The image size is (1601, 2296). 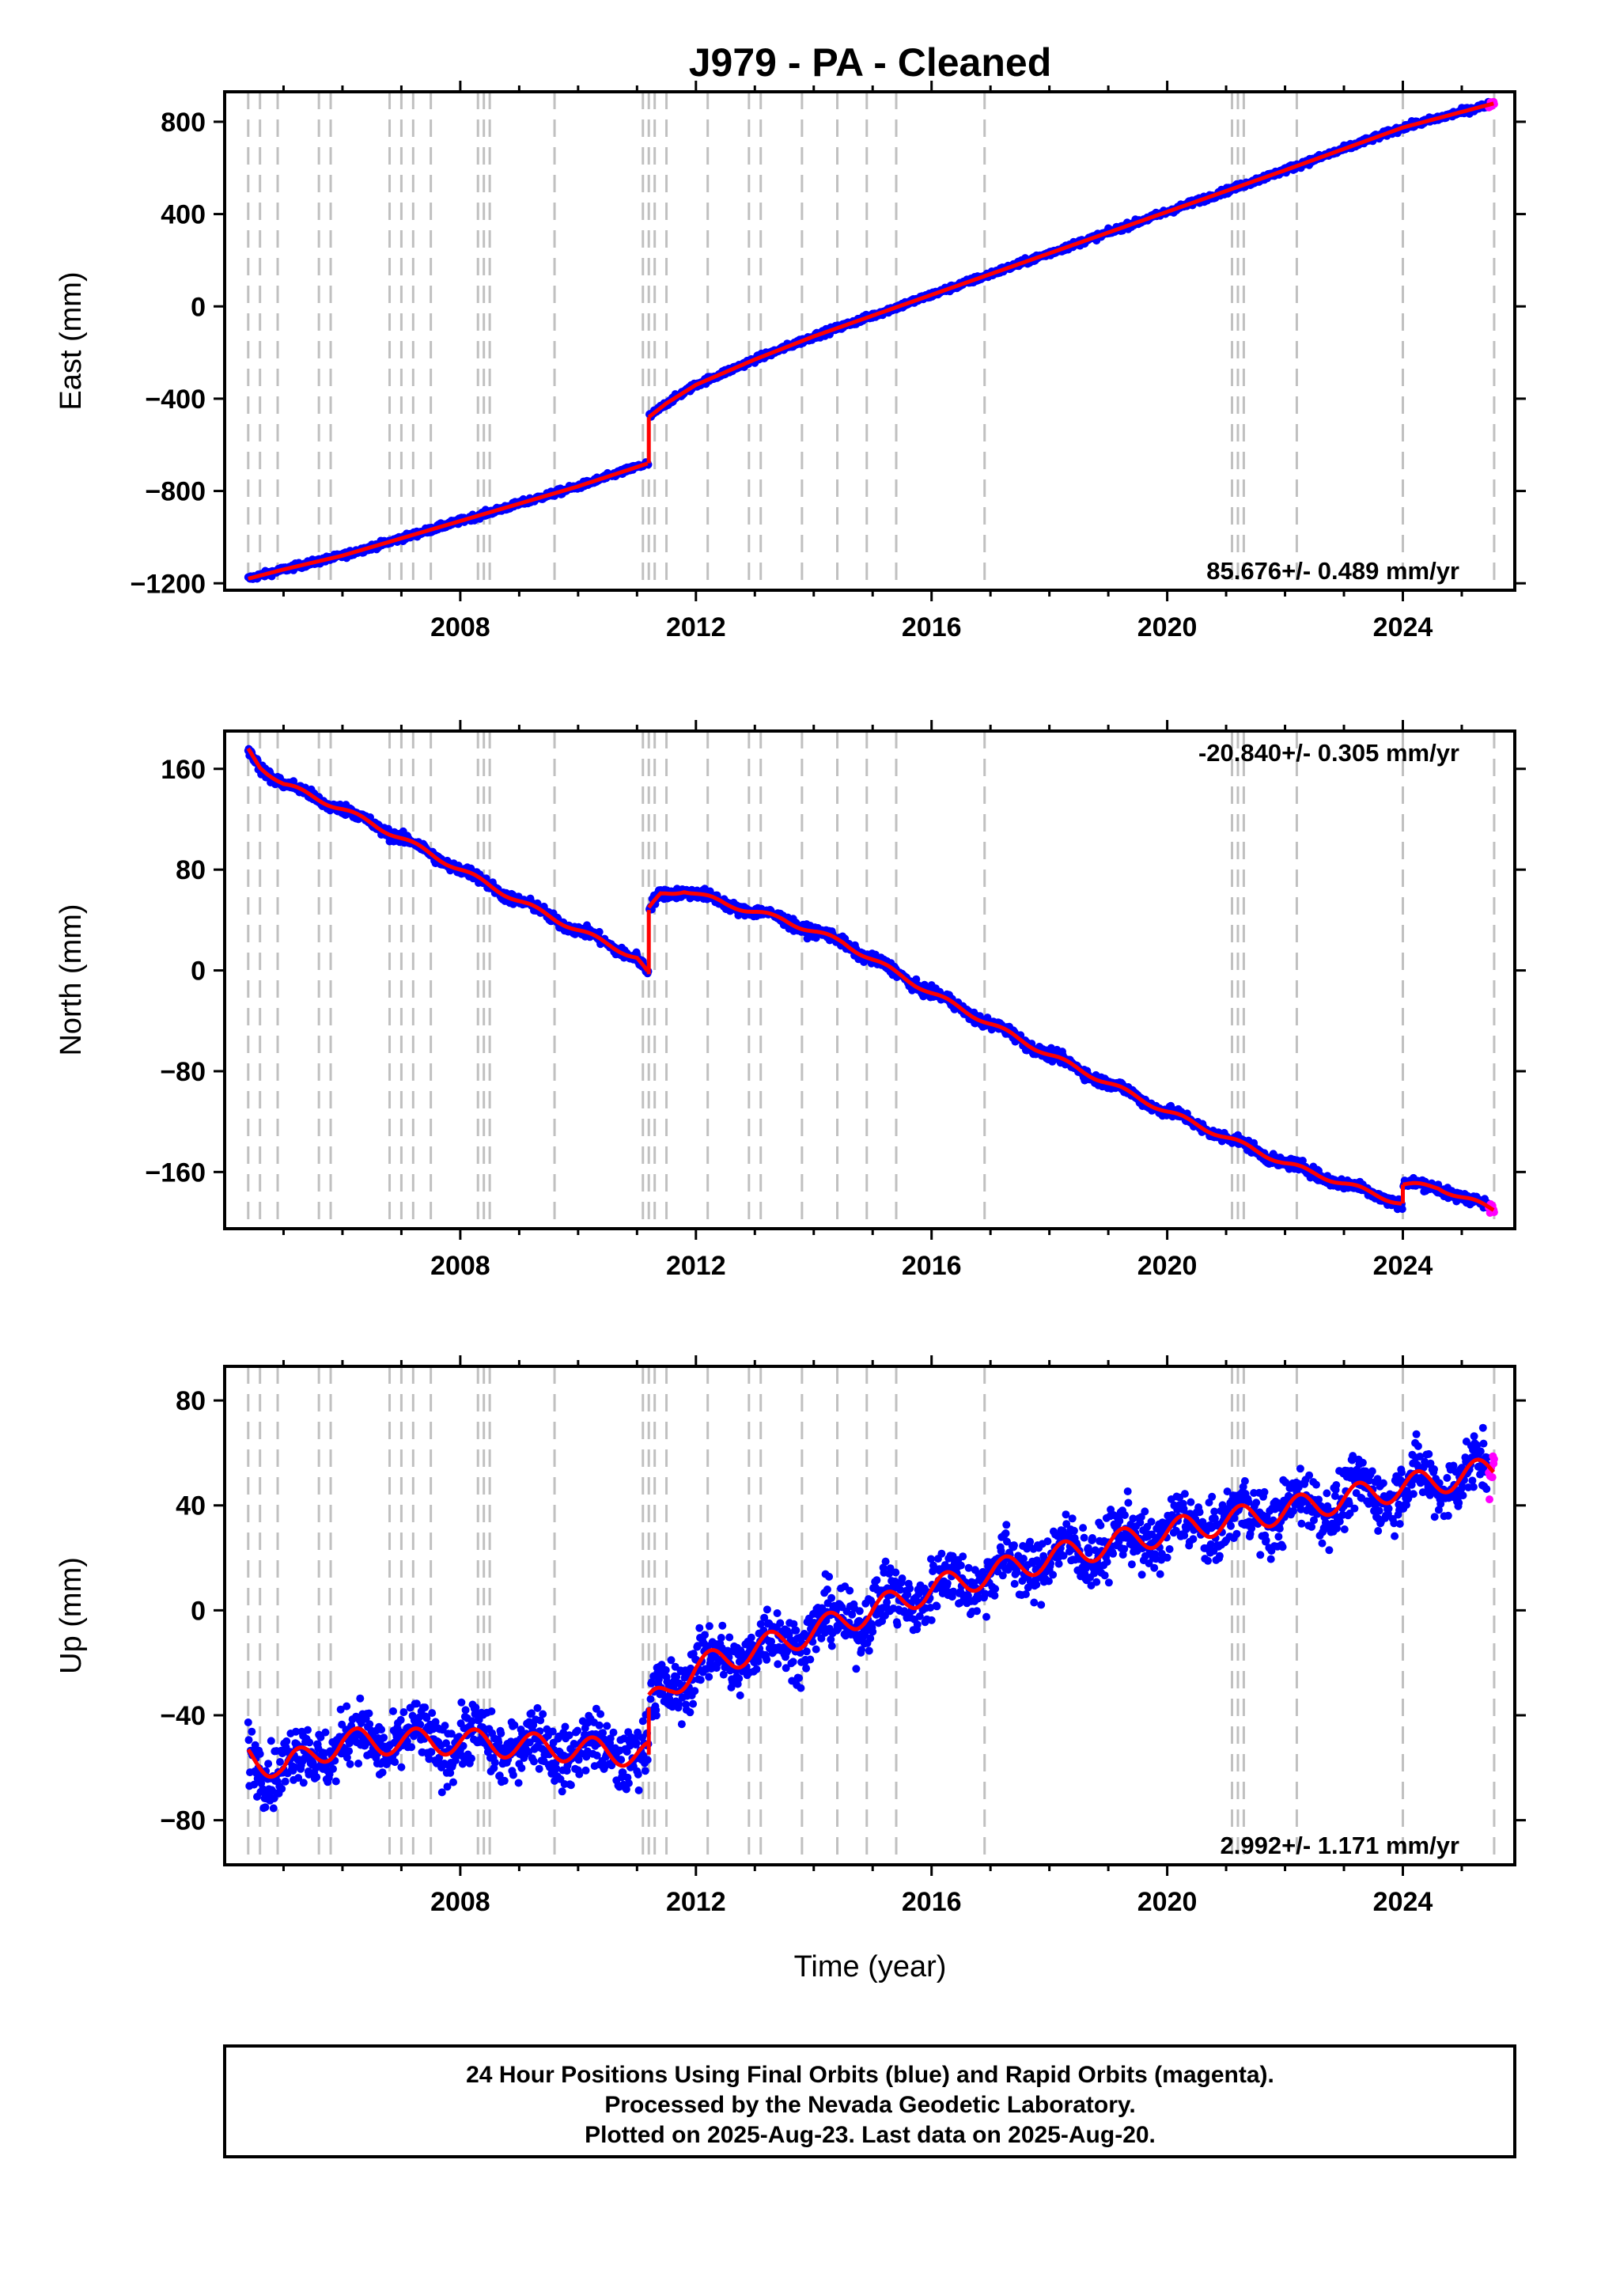 What do you see at coordinates (183, 1072) in the screenshot?
I see `y-tick-label: −80` at bounding box center [183, 1072].